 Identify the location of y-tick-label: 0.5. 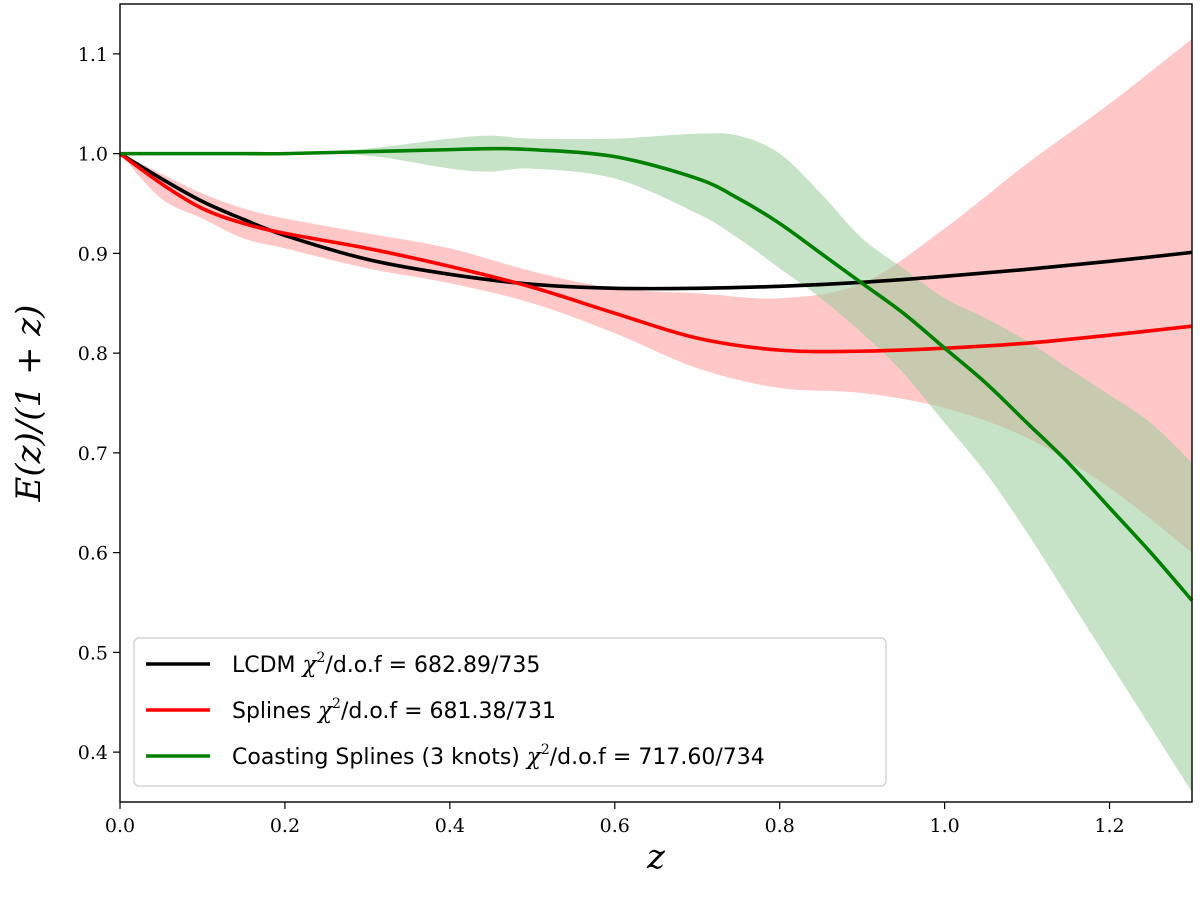
(93, 653).